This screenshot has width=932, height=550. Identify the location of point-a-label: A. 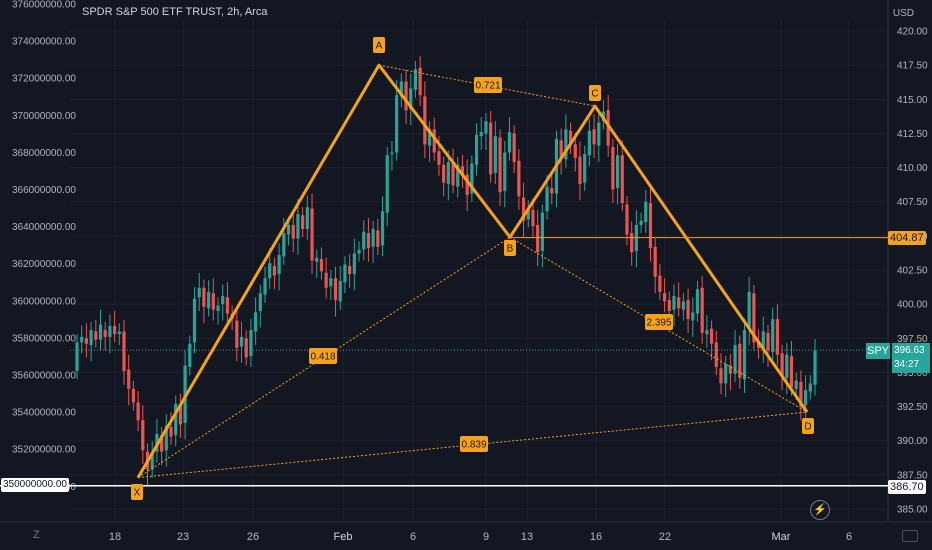
(379, 45).